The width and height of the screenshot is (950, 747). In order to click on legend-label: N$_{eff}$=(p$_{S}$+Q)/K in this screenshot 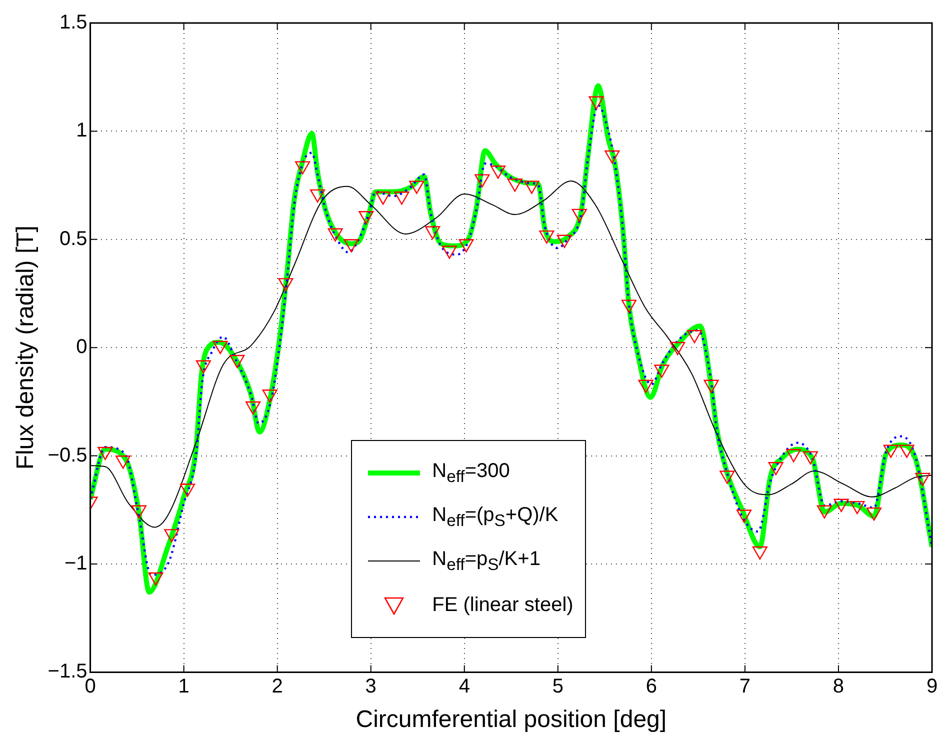, I will do `click(495, 517)`.